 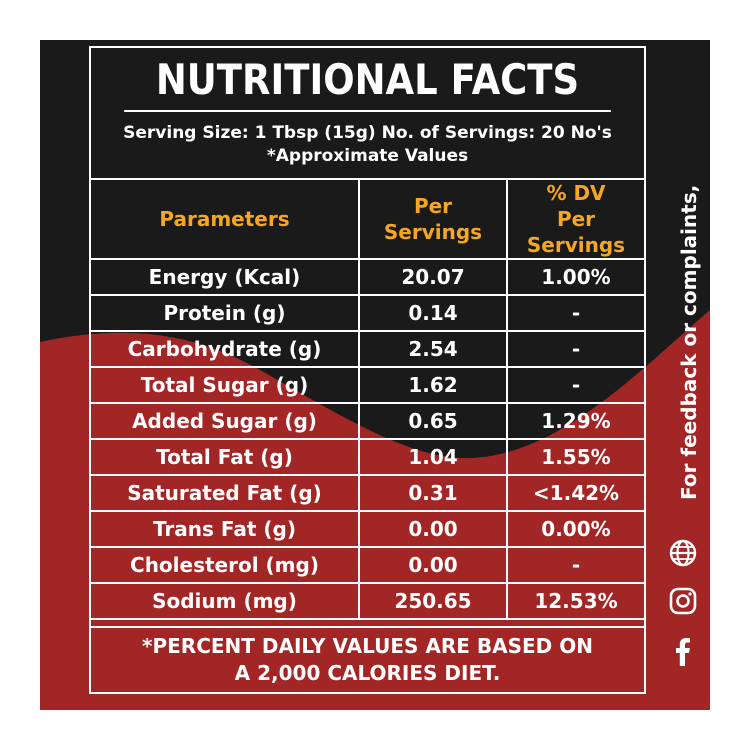 I want to click on table-row: Total Sugar (g) 1.62 -, so click(x=367, y=385).